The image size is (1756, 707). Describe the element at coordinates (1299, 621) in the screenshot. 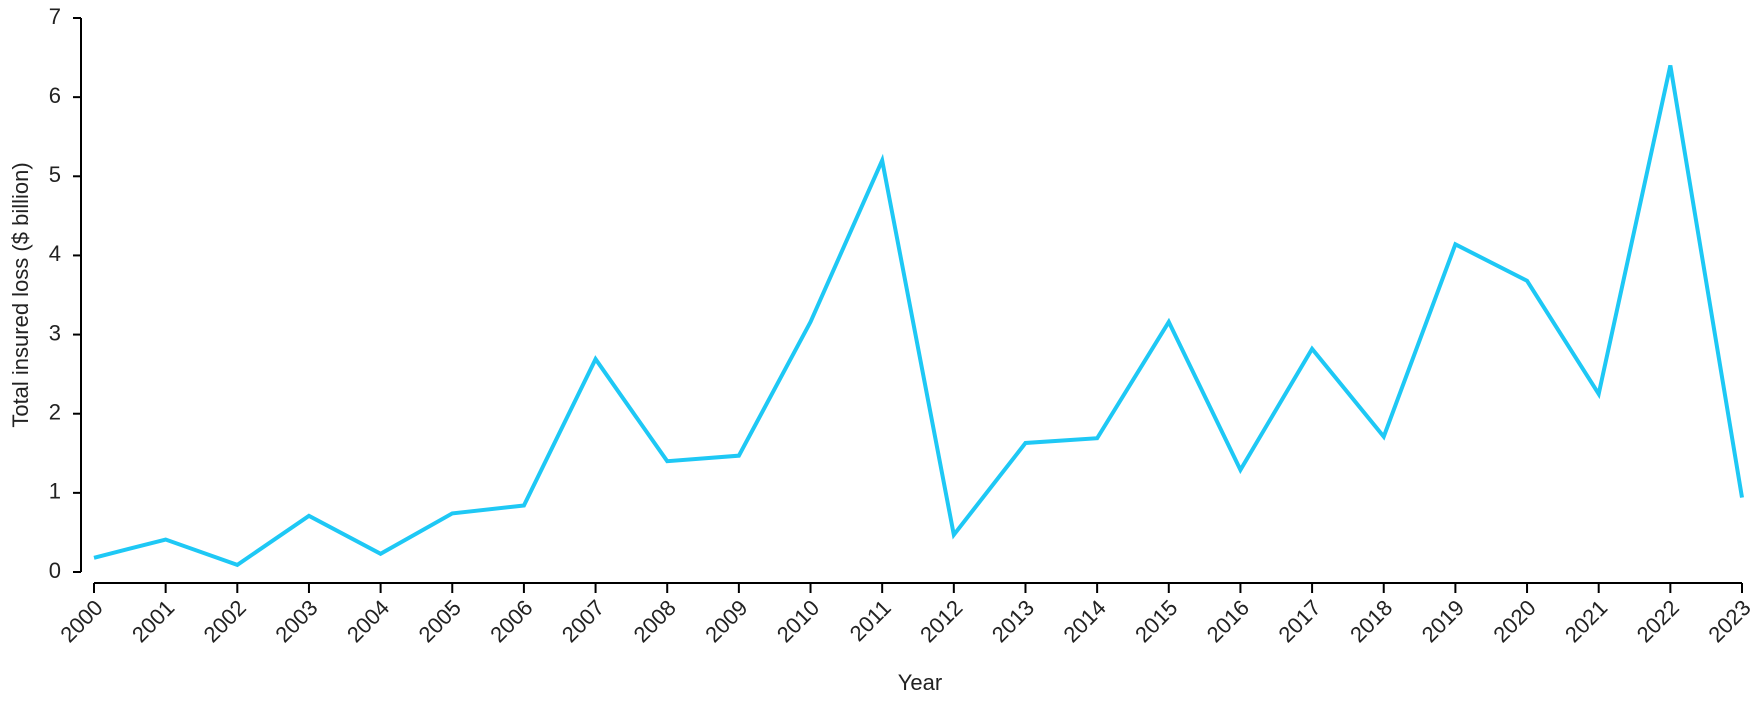

I see `x-tick-label: 2017` at that location.